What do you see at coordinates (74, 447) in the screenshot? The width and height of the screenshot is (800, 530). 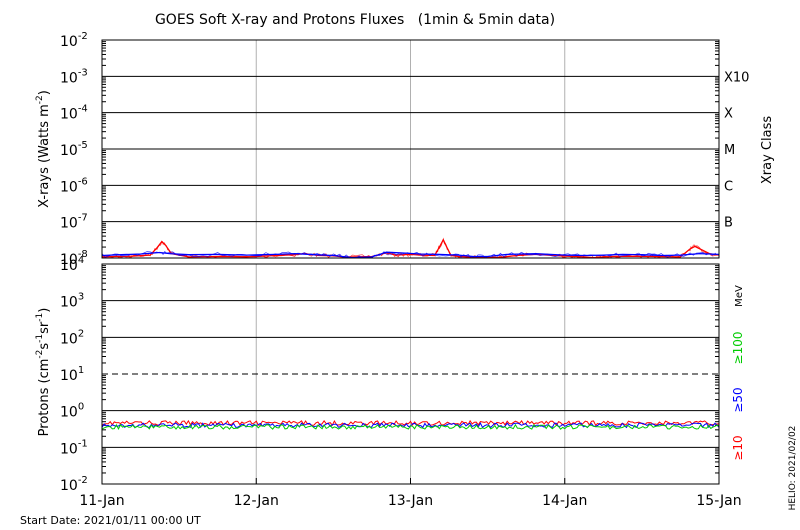 I see `proton-y-tick-label: 10⁻¹` at bounding box center [74, 447].